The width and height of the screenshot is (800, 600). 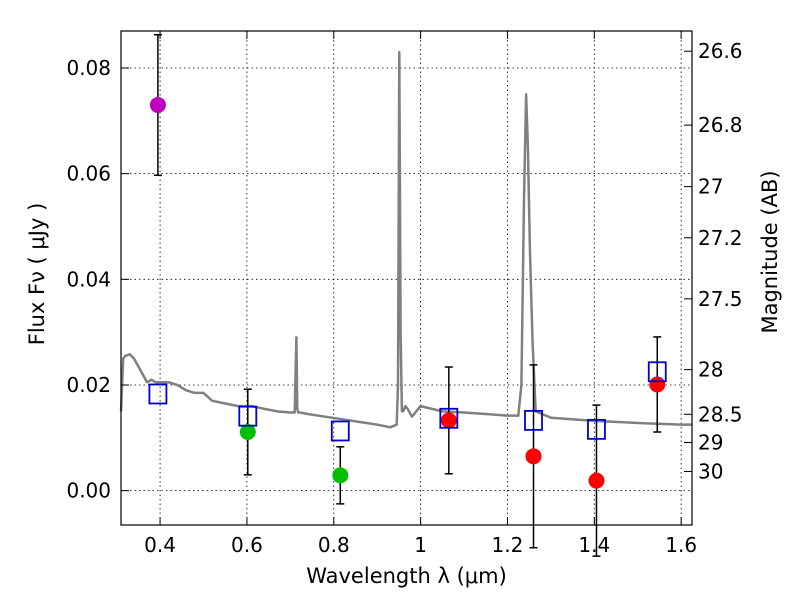 What do you see at coordinates (770, 251) in the screenshot?
I see `y2-axis-label: Magnitude (AB)` at bounding box center [770, 251].